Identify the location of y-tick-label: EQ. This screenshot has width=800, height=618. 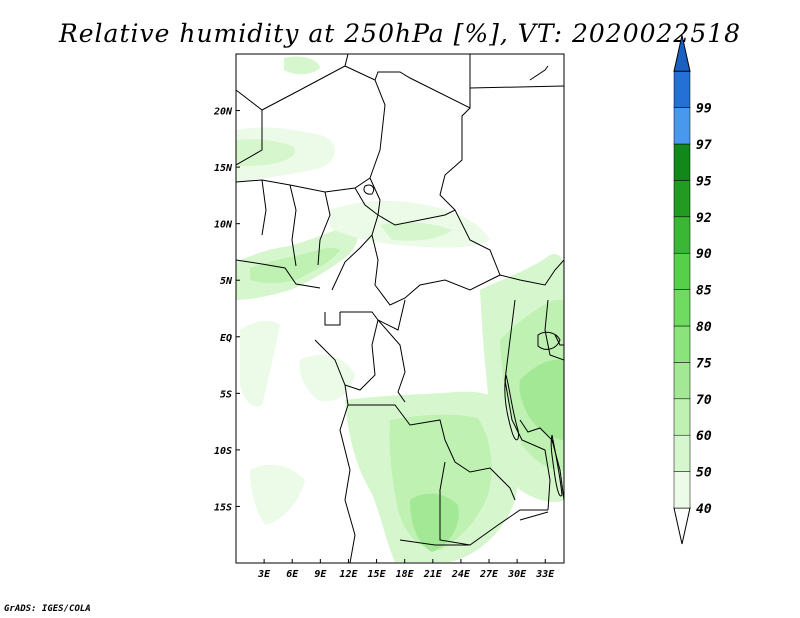
(226, 338).